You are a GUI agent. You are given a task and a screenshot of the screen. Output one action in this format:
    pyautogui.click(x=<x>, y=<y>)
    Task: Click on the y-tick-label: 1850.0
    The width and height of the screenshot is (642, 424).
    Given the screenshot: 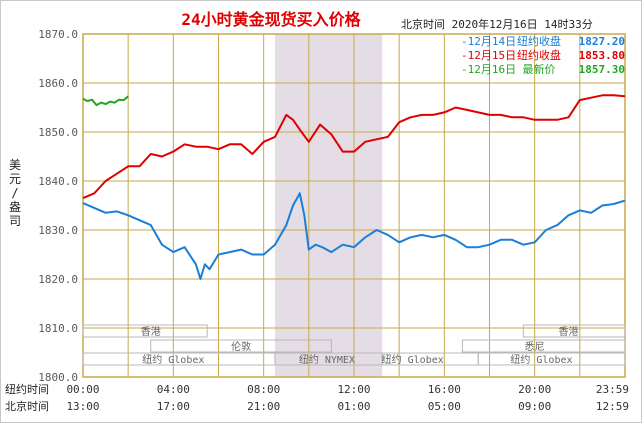 What is the action you would take?
    pyautogui.click(x=58, y=132)
    